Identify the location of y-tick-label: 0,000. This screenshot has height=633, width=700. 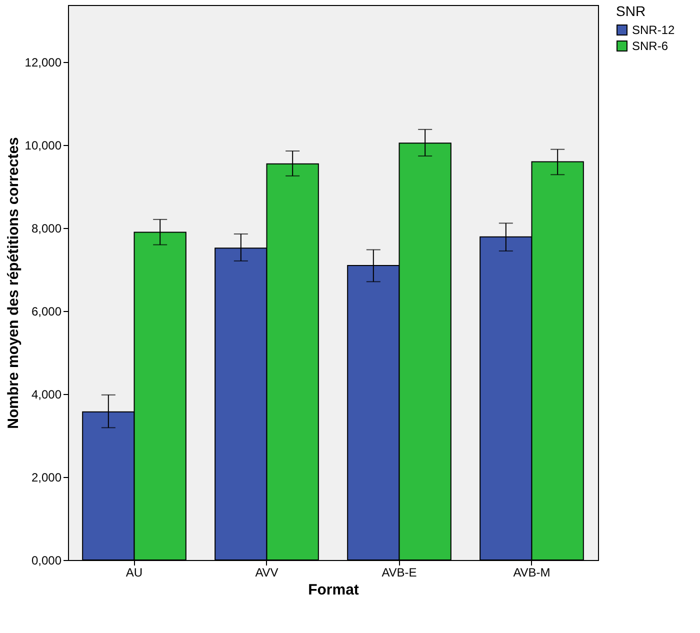
(46, 561).